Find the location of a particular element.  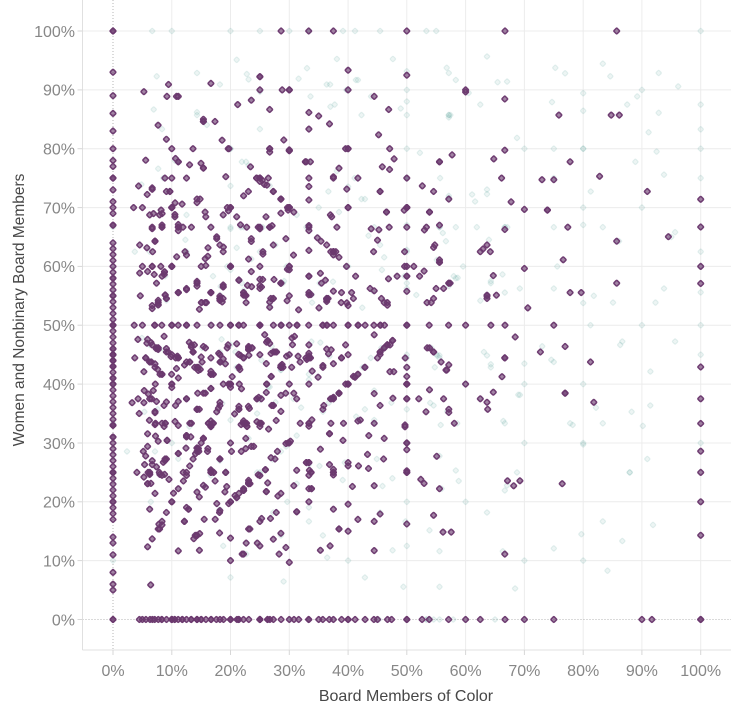

svg-text: Board Members of Color is located at coordinates (406, 696).